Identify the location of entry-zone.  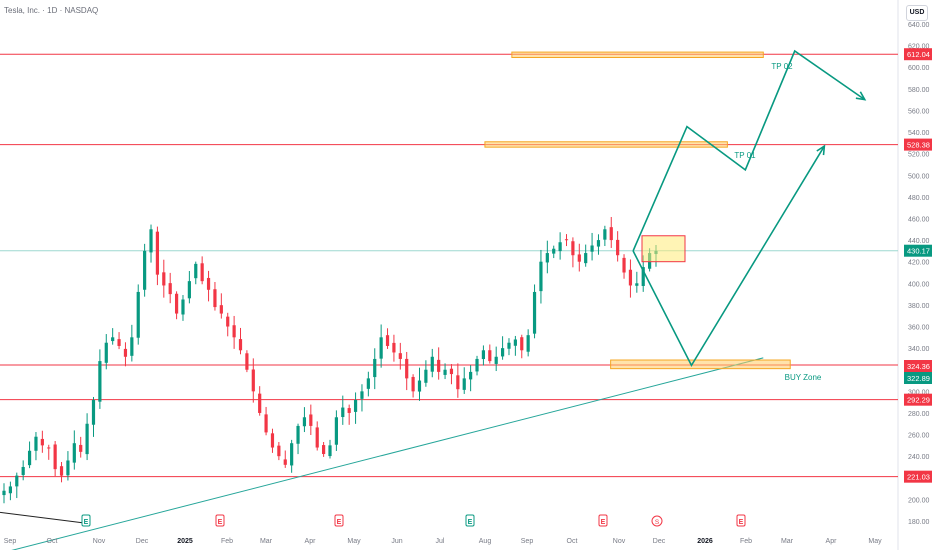
(663, 249).